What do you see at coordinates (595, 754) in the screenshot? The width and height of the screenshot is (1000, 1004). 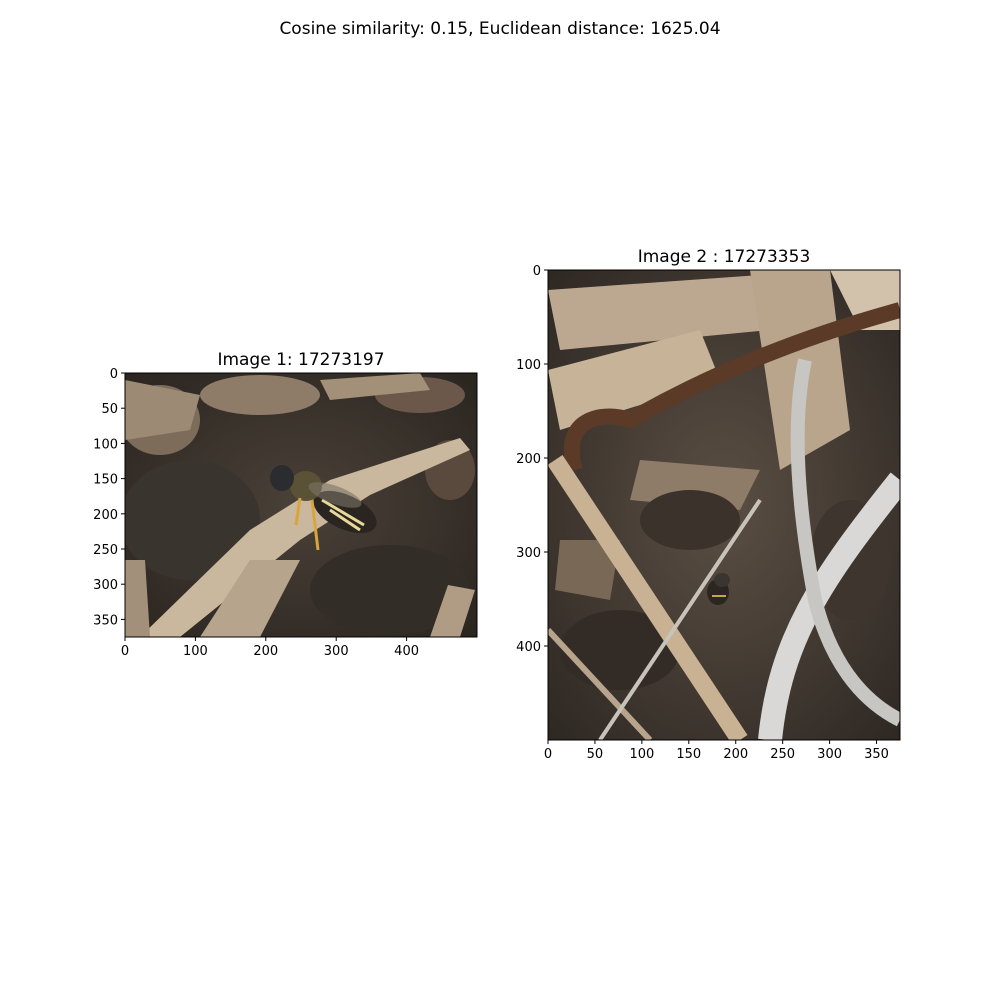 I see `x-tick-label: 50` at bounding box center [595, 754].